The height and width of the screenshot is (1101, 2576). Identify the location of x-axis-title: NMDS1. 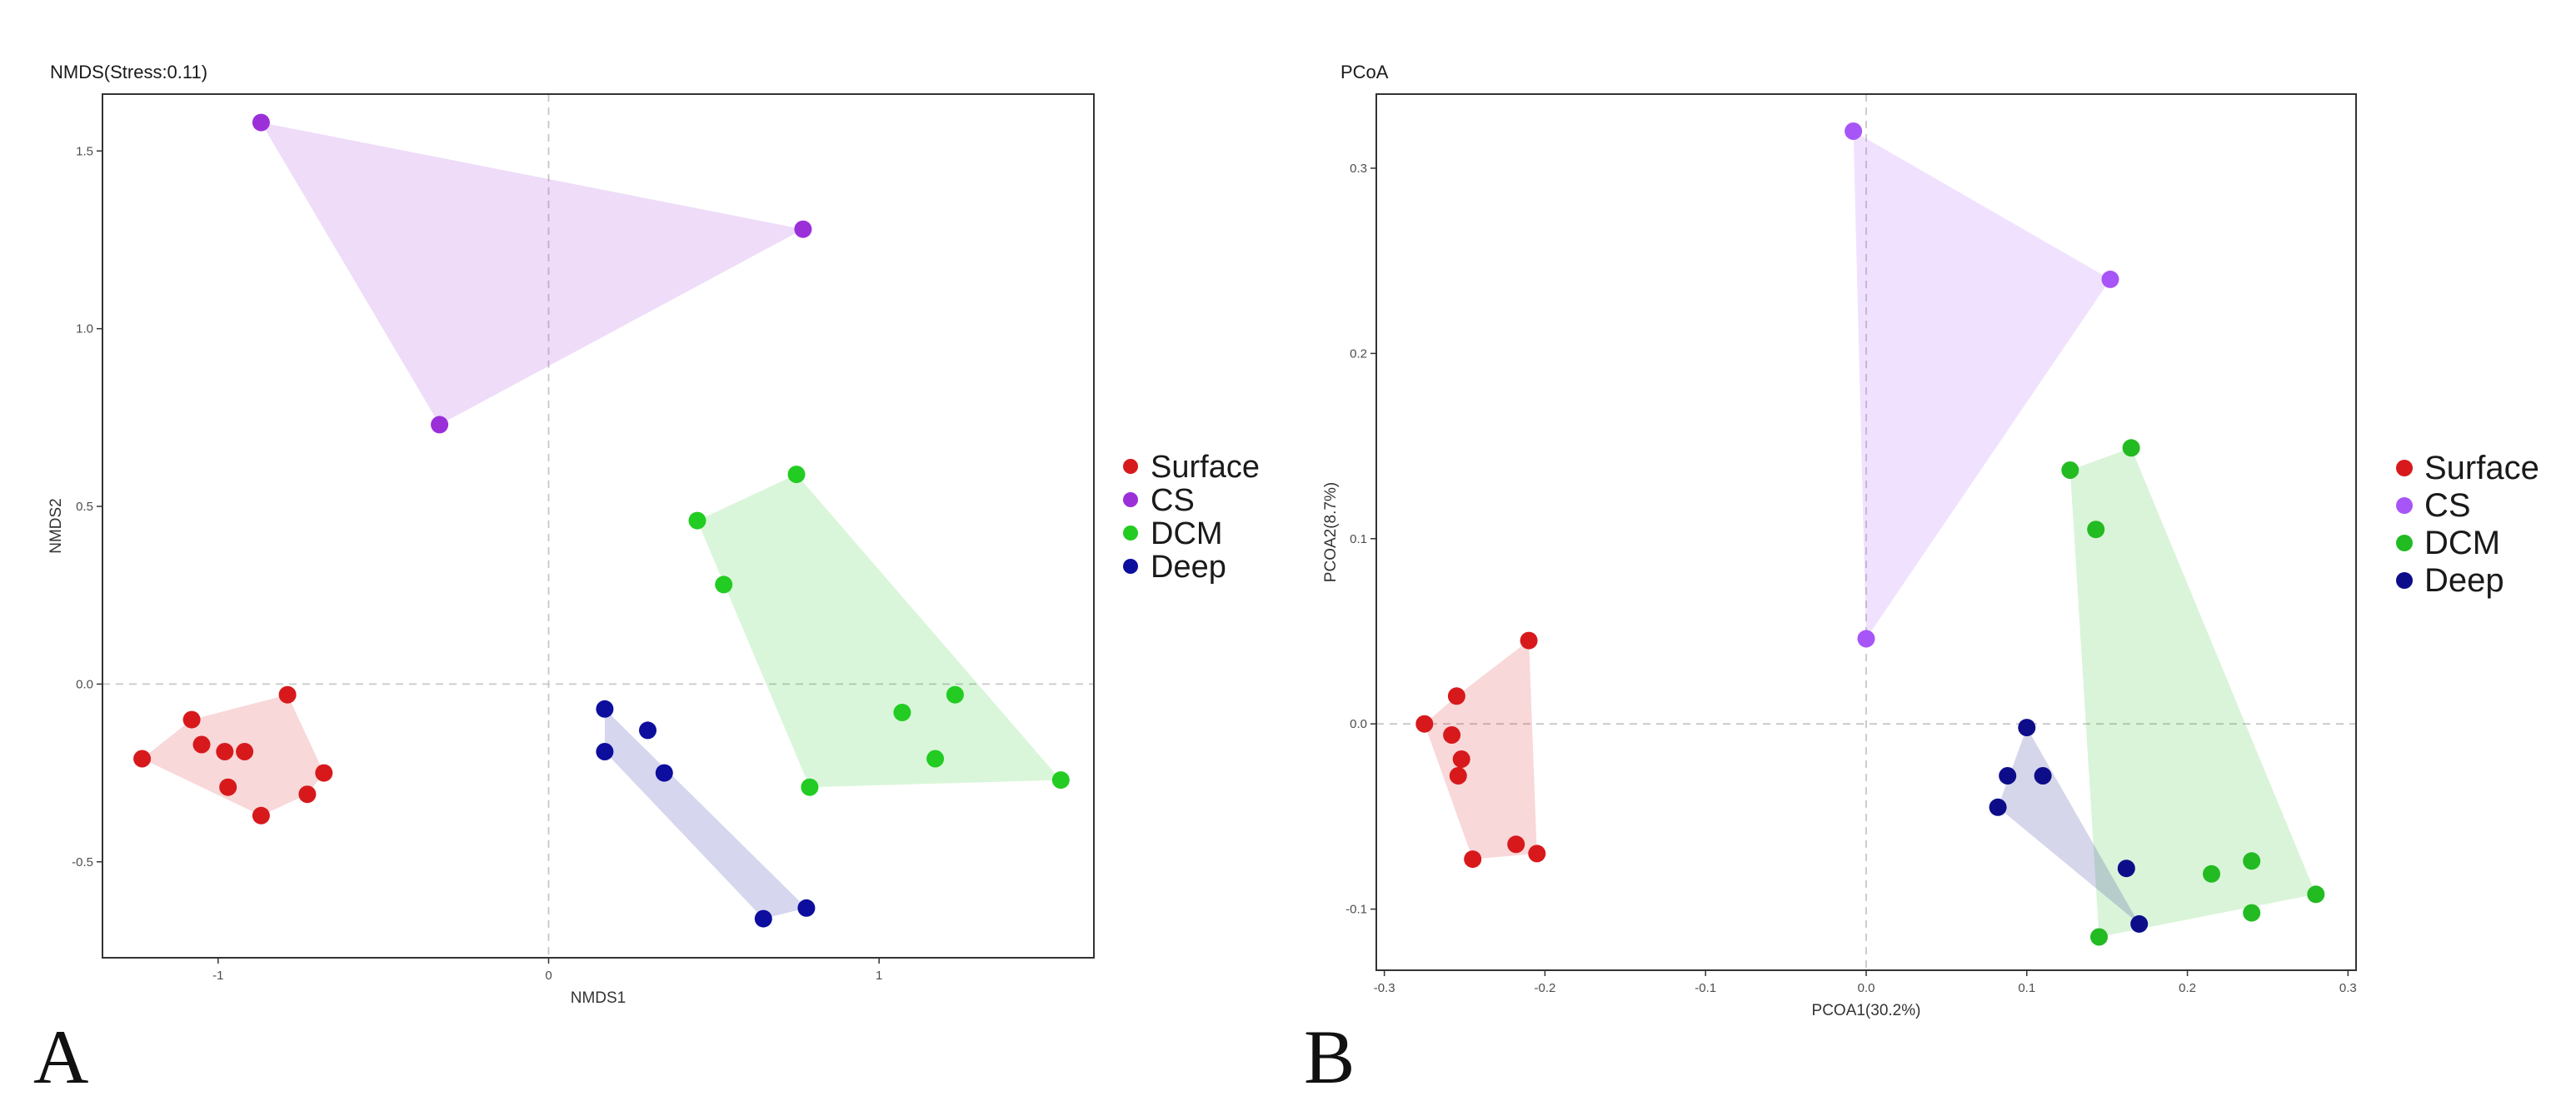
(599, 998).